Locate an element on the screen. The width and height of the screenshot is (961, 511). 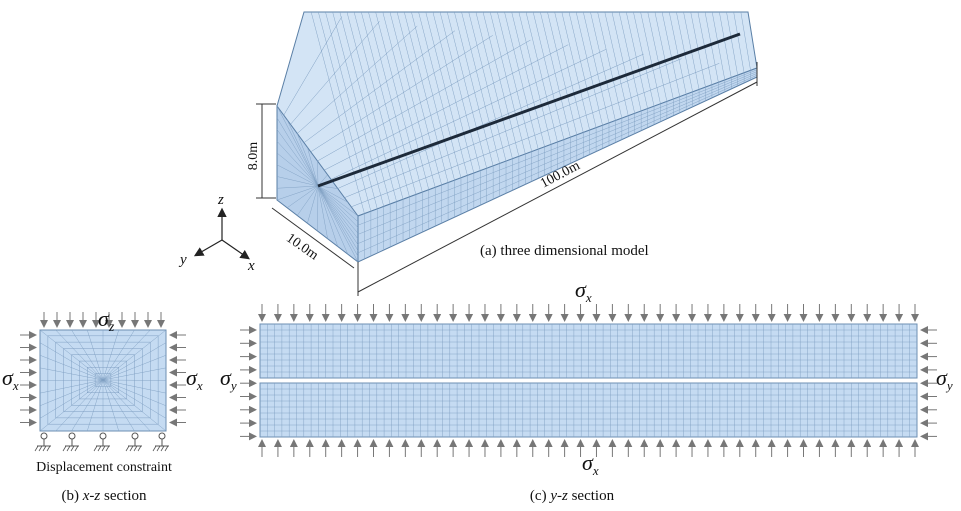
dim-height: 8.0m is located at coordinates (261, 151).